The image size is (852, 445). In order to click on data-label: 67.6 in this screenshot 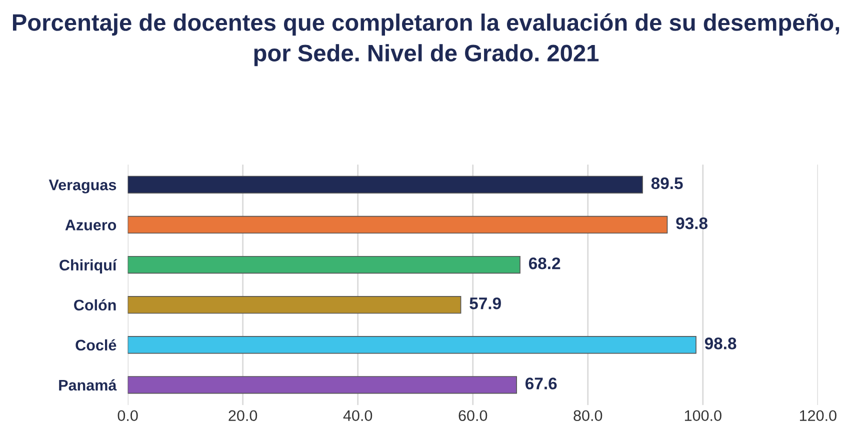, I will do `click(541, 384)`.